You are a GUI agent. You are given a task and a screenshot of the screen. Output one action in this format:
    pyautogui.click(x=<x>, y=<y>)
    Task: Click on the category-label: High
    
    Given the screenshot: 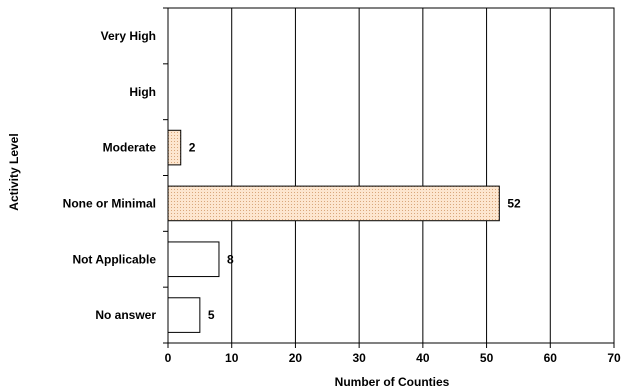 What is the action you would take?
    pyautogui.click(x=142, y=92)
    